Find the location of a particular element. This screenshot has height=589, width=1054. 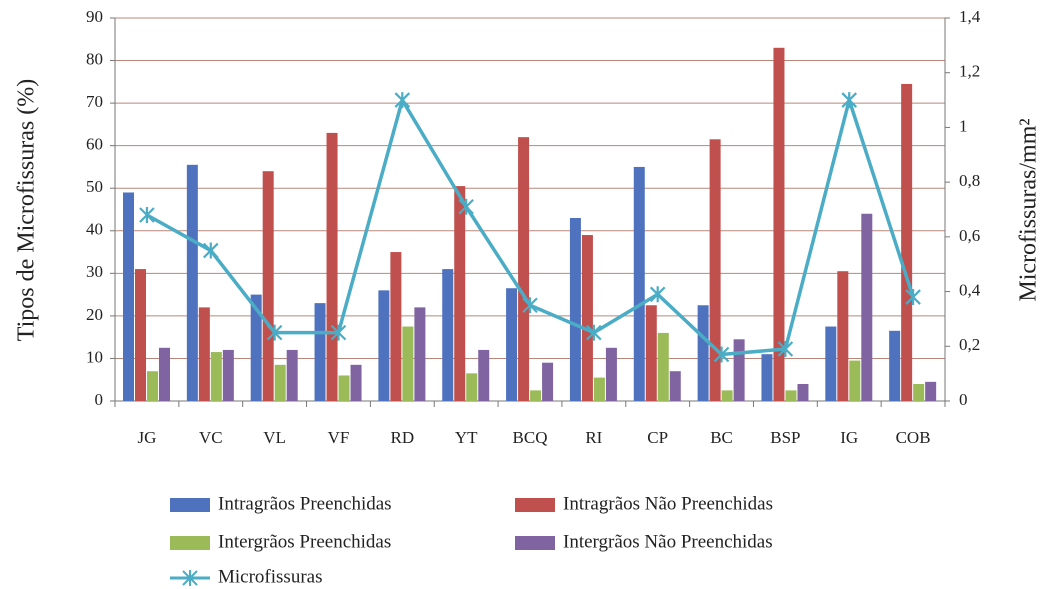

x-tick-label: VL is located at coordinates (274, 437).